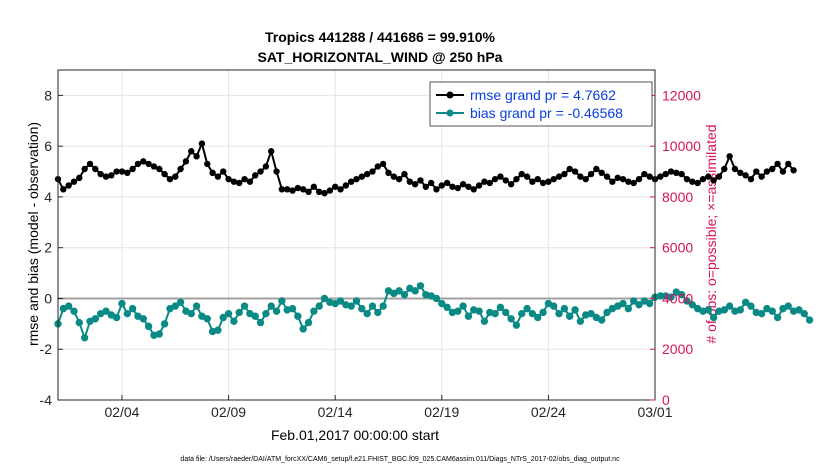 The height and width of the screenshot is (470, 830). Describe the element at coordinates (355, 435) in the screenshot. I see `x-axis-label: Feb.01,2017 00:00:00 start` at that location.